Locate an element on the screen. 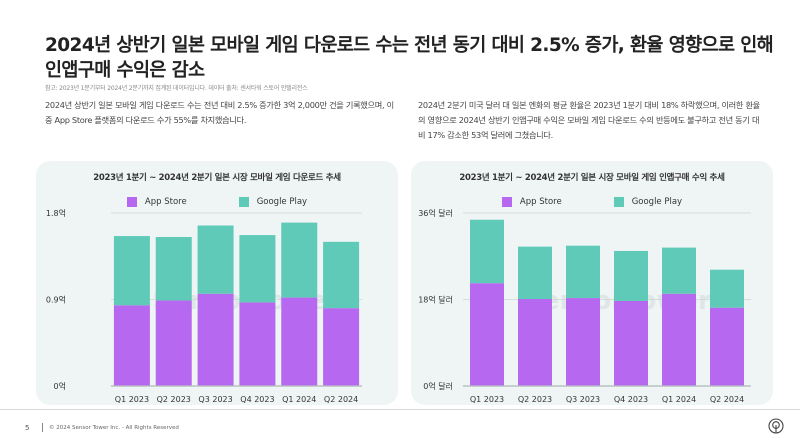 The height and width of the screenshot is (447, 800). page-number: 5 is located at coordinates (27, 428).